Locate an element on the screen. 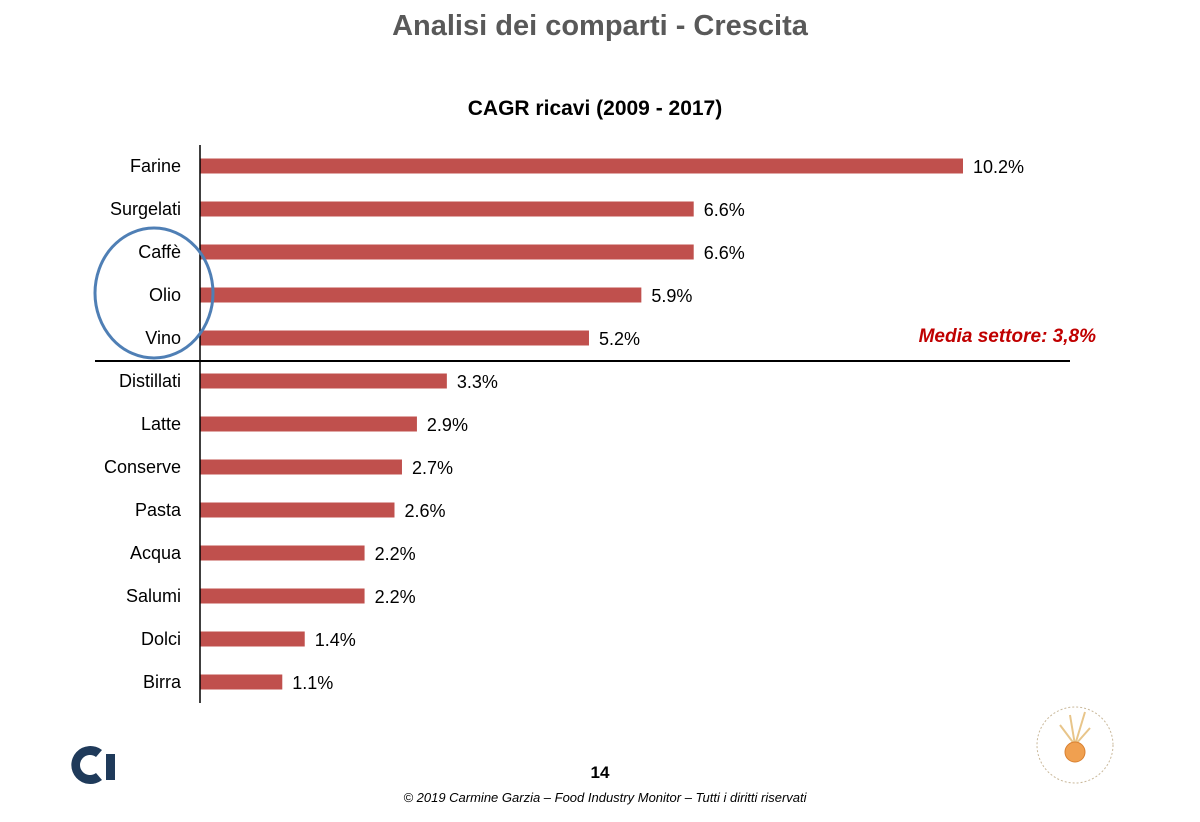 This screenshot has height=822, width=1200. category-label: Pasta is located at coordinates (158, 510).